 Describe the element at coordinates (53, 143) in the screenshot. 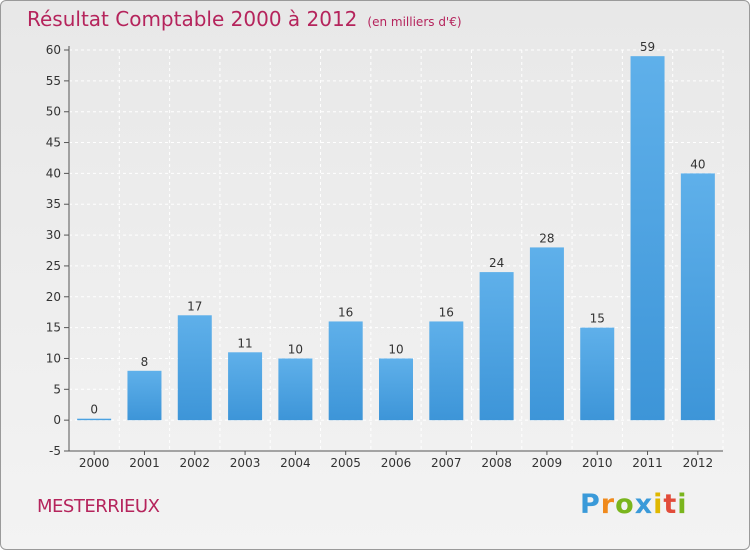

I see `y-tick-label: 45` at that location.